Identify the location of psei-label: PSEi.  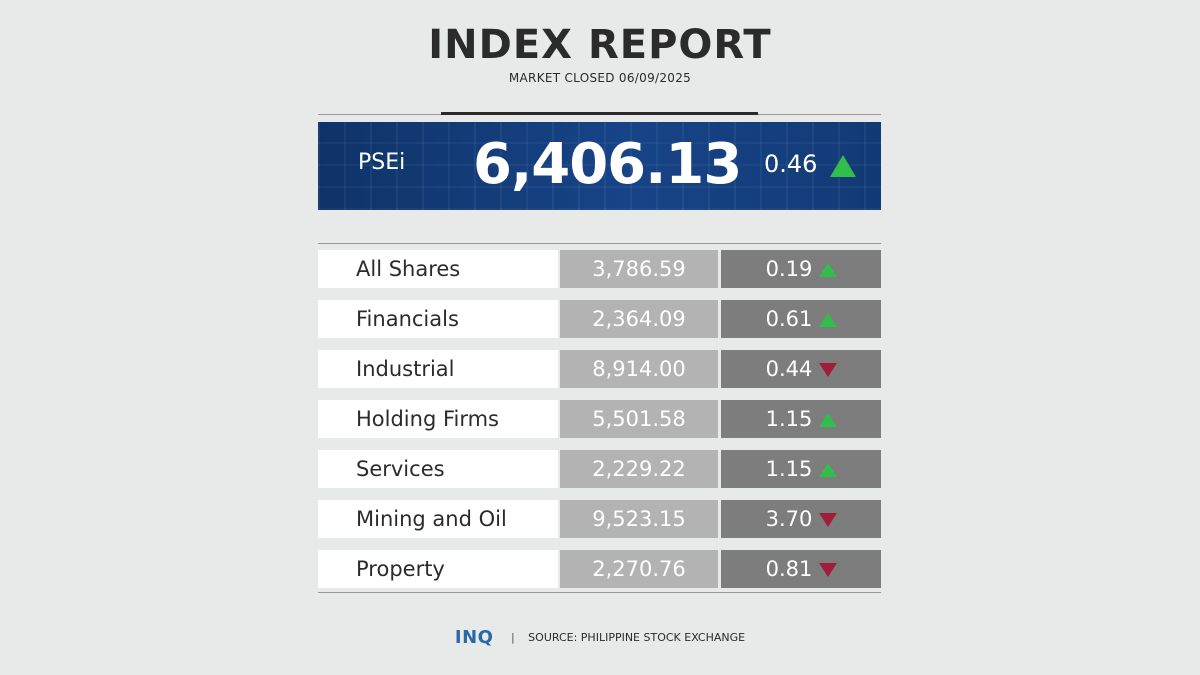
(382, 162).